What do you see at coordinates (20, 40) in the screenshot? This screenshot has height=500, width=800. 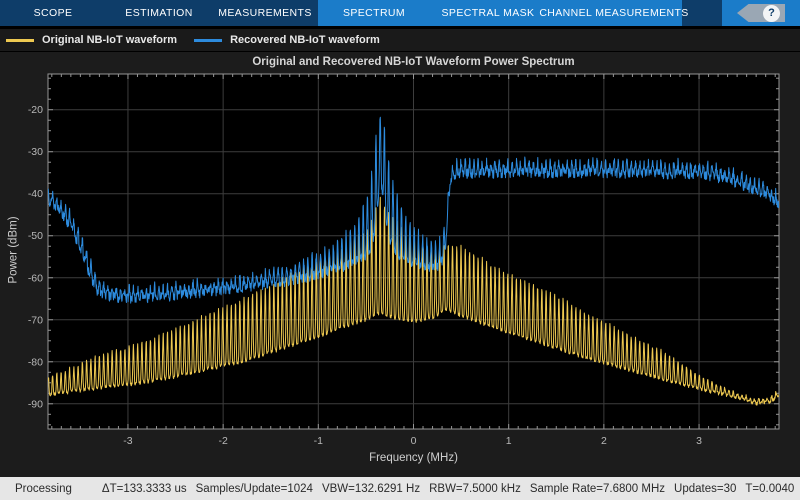 I see `legend-line-yellow-icon` at bounding box center [20, 40].